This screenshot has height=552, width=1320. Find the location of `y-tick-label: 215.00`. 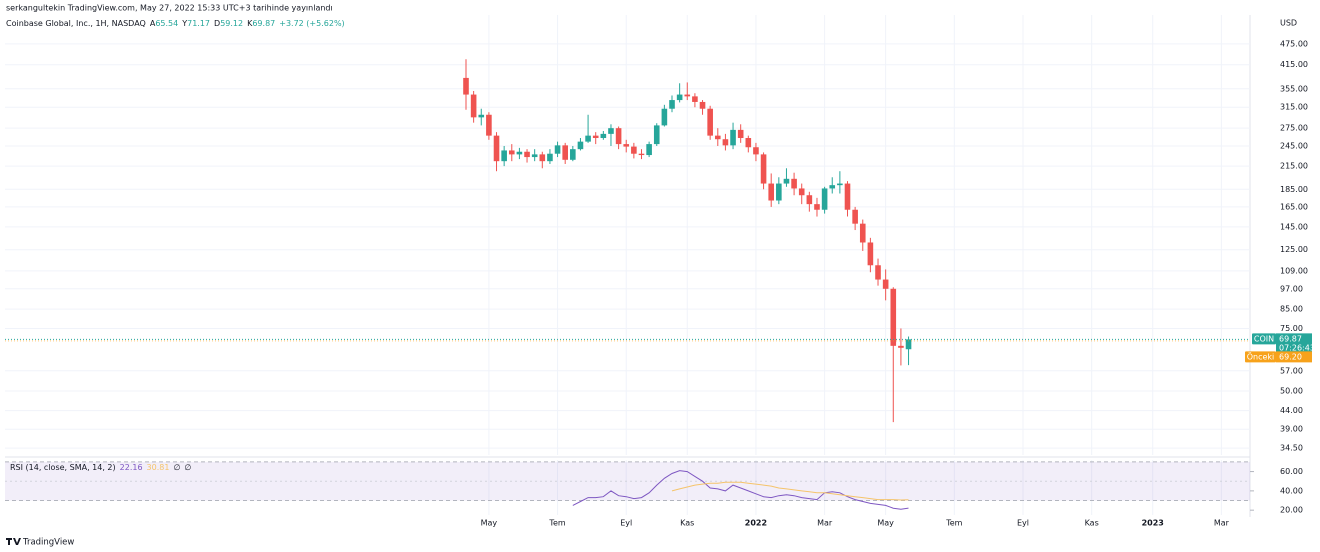

y-tick-label: 215.00 is located at coordinates (1294, 166).